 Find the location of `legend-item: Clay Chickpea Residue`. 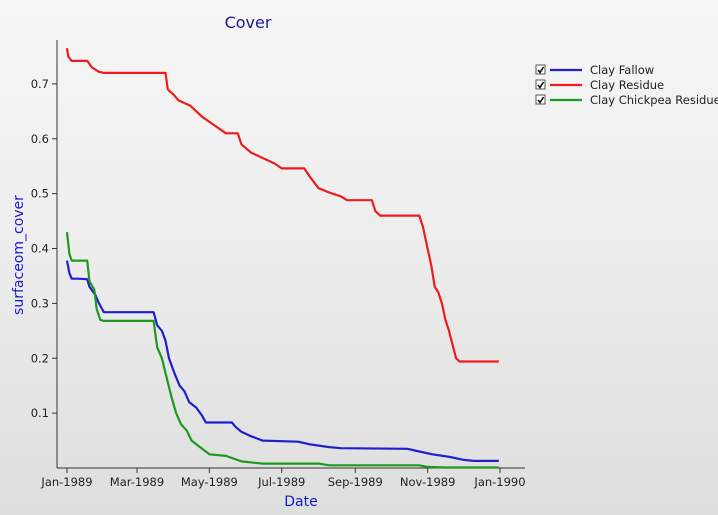

legend-item: Clay Chickpea Residue is located at coordinates (626, 100).